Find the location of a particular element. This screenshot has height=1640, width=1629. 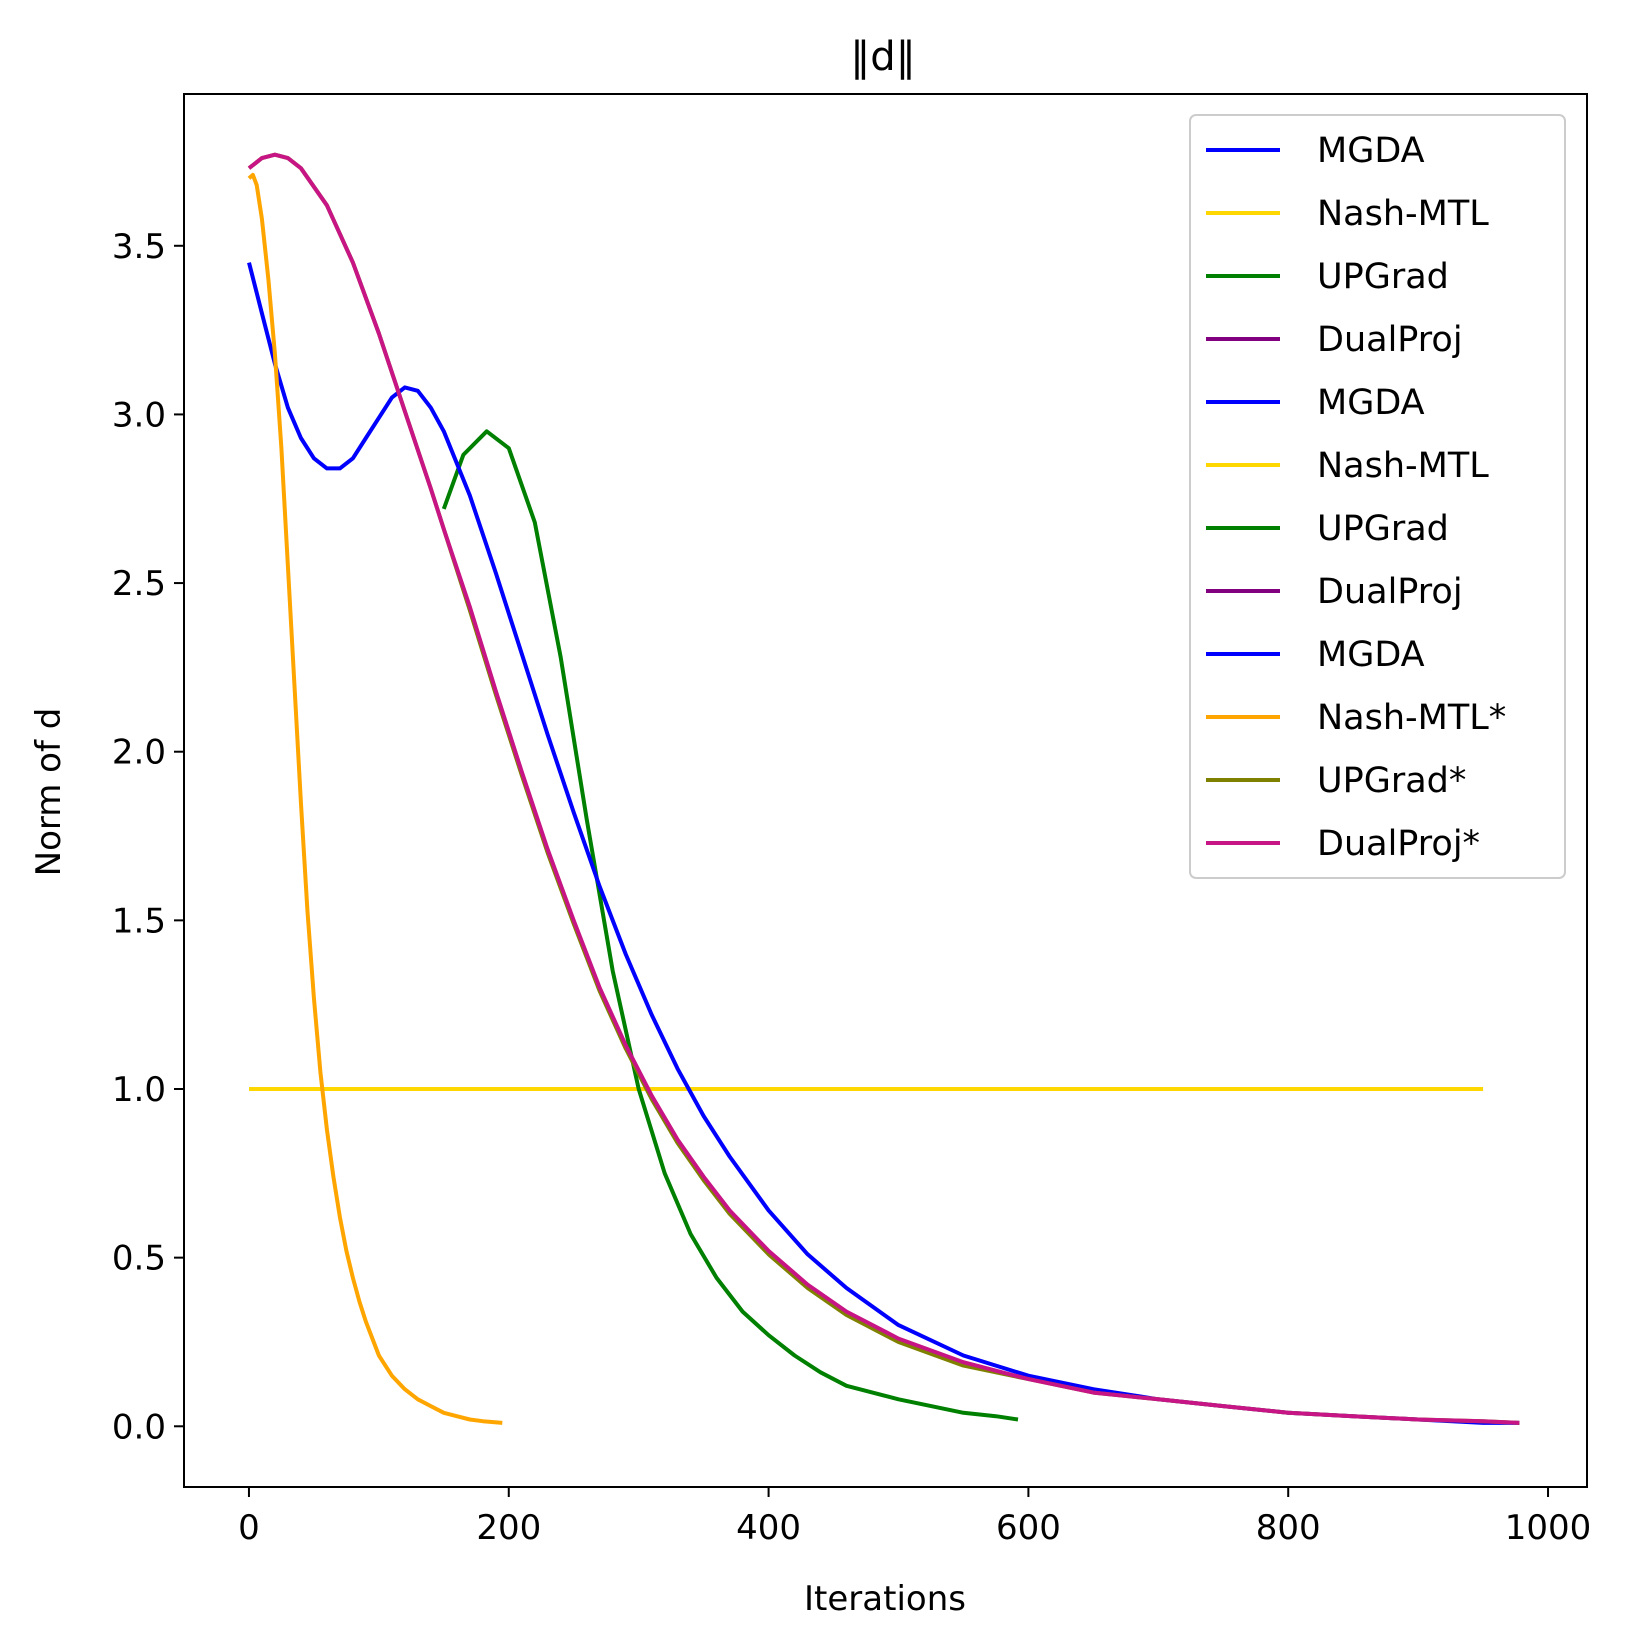

x-tick-label: 800 is located at coordinates (1288, 1528).